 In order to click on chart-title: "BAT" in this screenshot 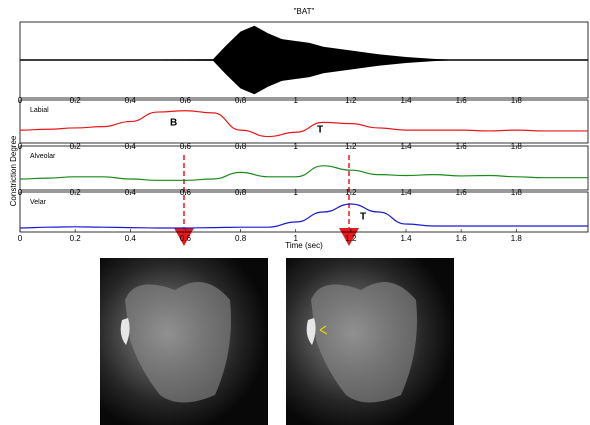, I will do `click(304, 11)`.